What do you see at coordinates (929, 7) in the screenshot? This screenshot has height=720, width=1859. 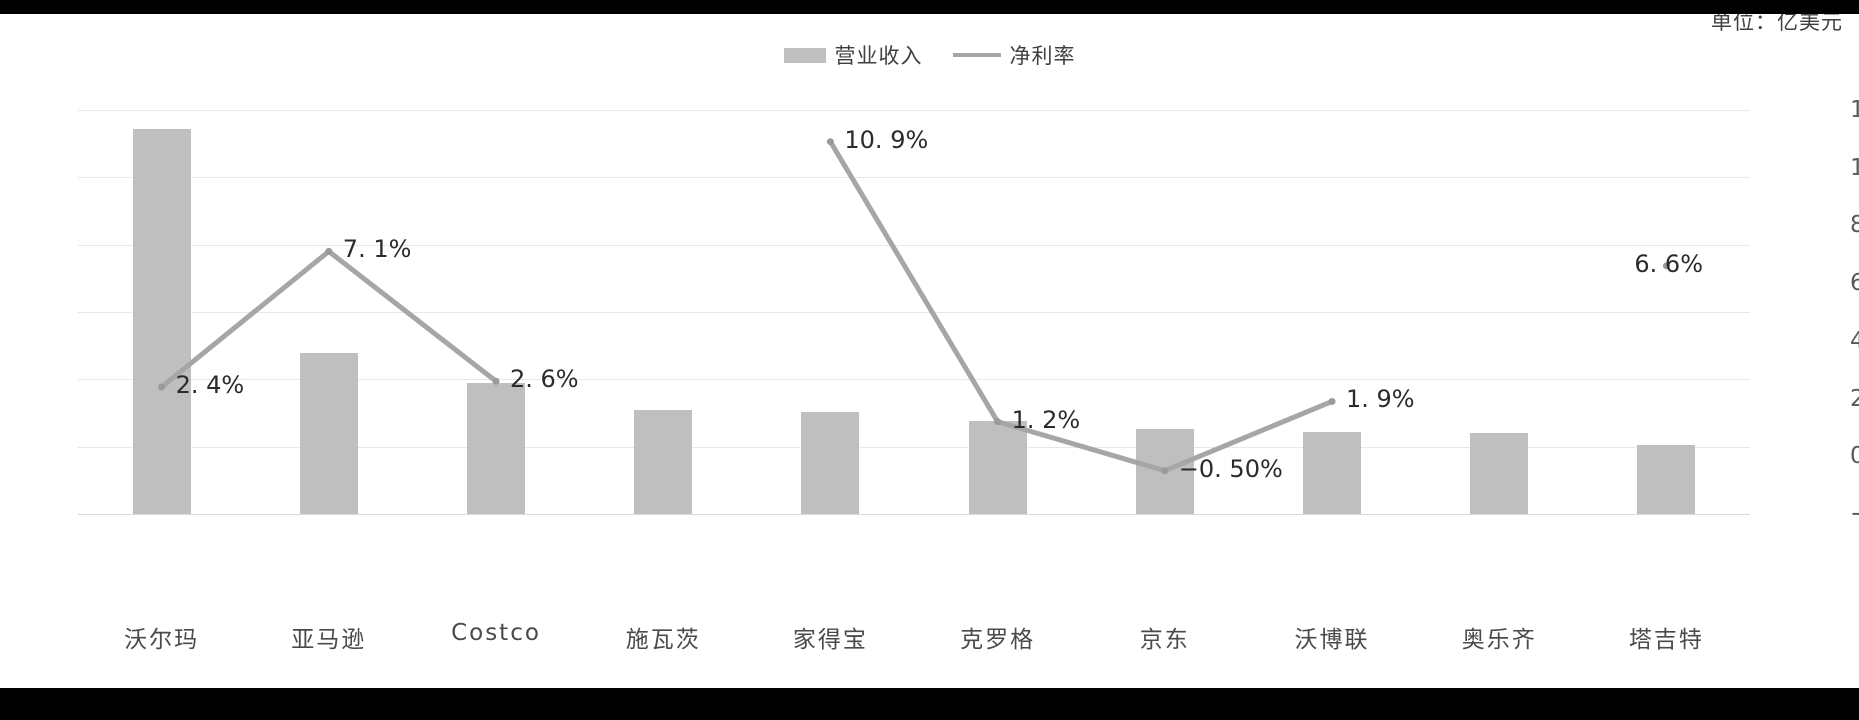 I see `letterbox-top` at bounding box center [929, 7].